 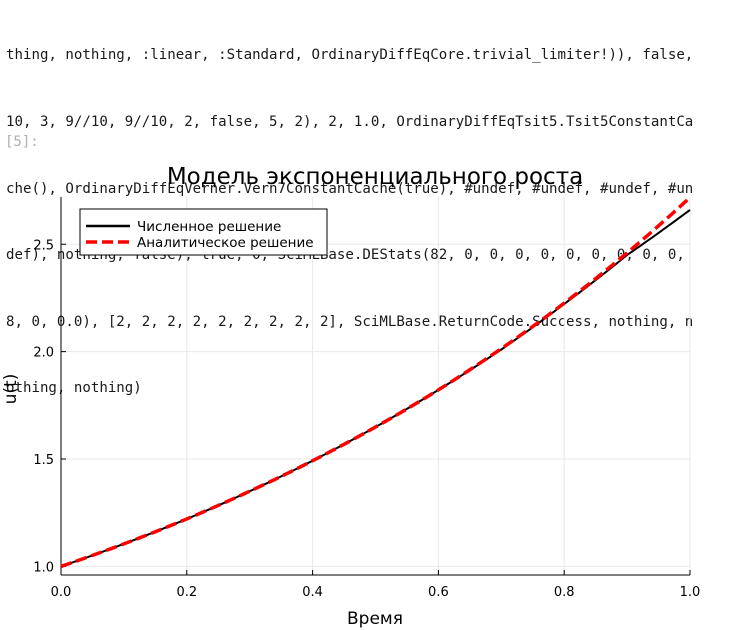 What do you see at coordinates (209, 227) in the screenshot?
I see `legend-label-numeric: Численное решение` at bounding box center [209, 227].